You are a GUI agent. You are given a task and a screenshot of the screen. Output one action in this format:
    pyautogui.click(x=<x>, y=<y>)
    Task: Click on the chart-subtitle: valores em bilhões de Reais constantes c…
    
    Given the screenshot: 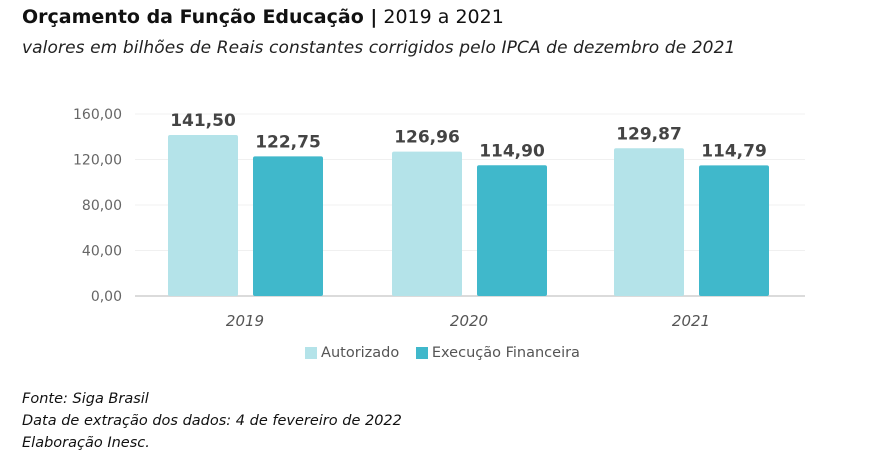 What is the action you would take?
    pyautogui.click(x=379, y=48)
    